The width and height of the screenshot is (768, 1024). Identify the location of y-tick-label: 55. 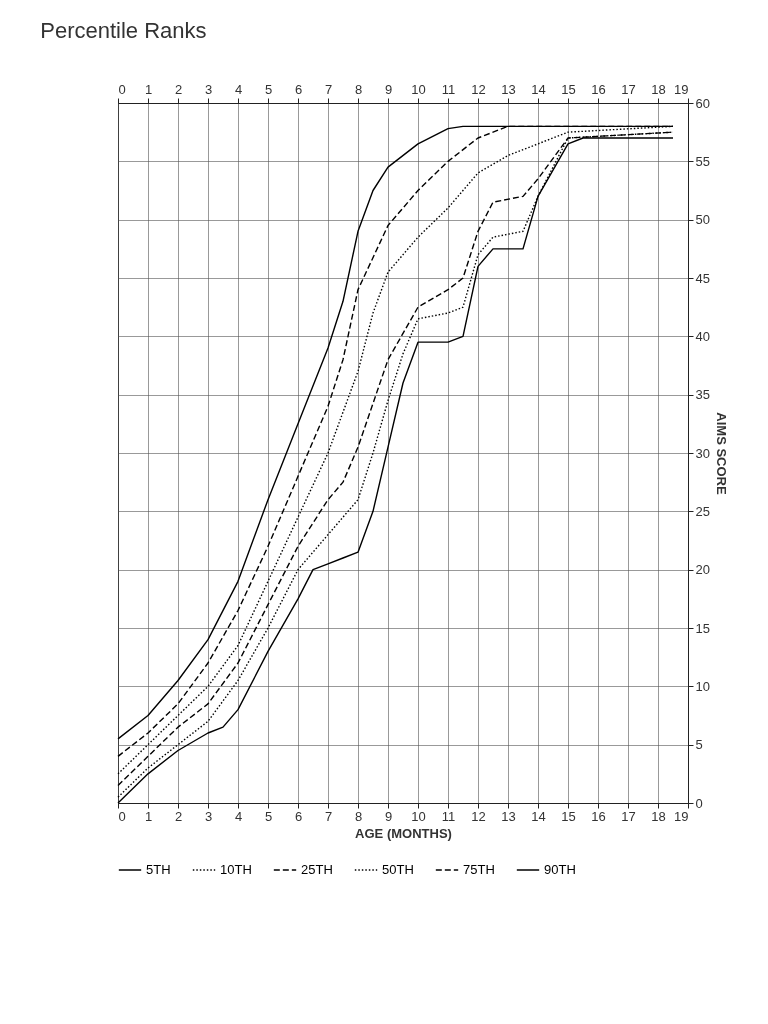
(702, 161).